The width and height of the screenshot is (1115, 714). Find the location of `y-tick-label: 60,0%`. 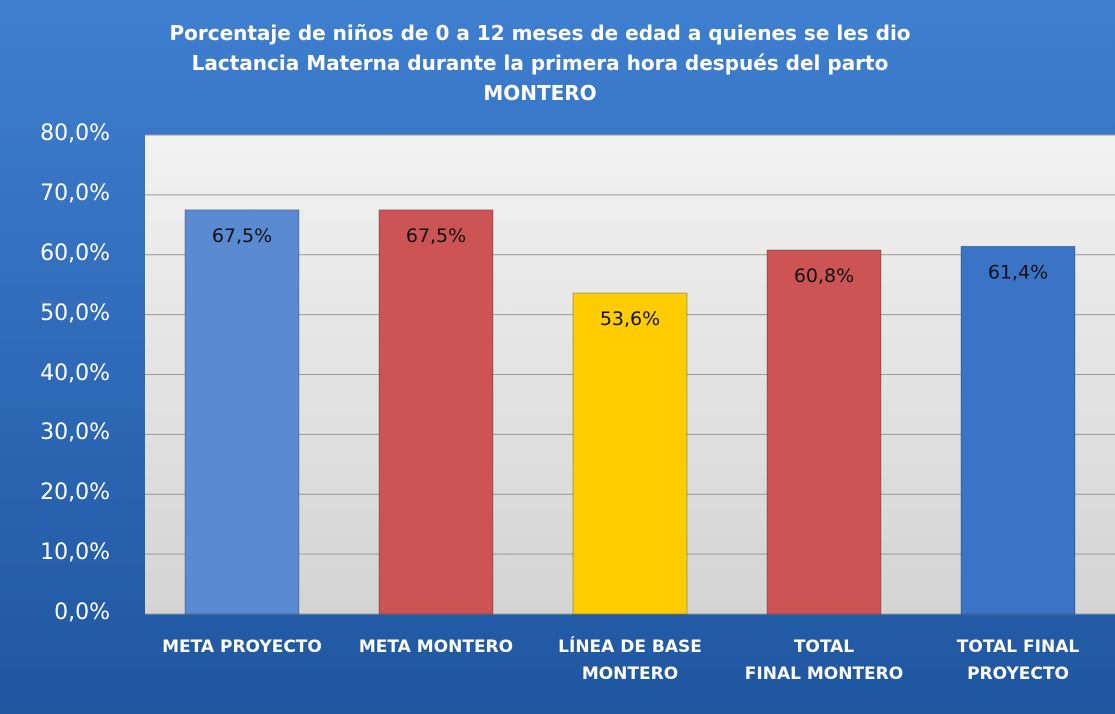

y-tick-label: 60,0% is located at coordinates (75, 253).